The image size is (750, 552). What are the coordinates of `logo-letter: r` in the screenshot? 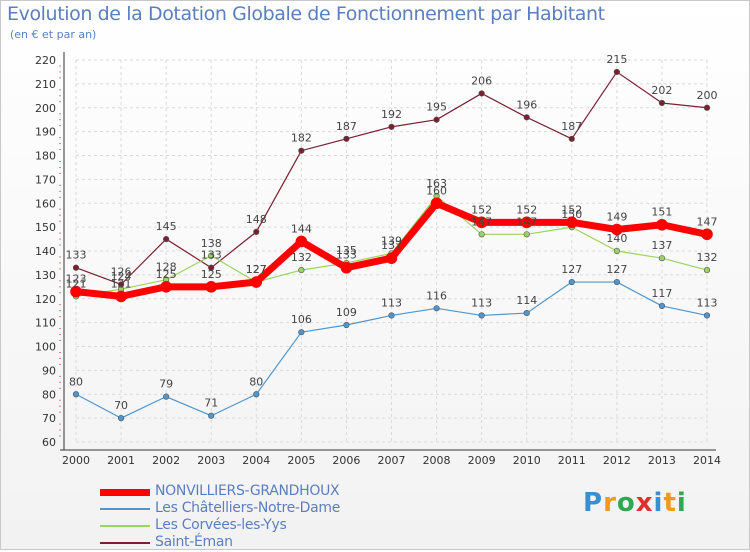 It's located at (610, 503).